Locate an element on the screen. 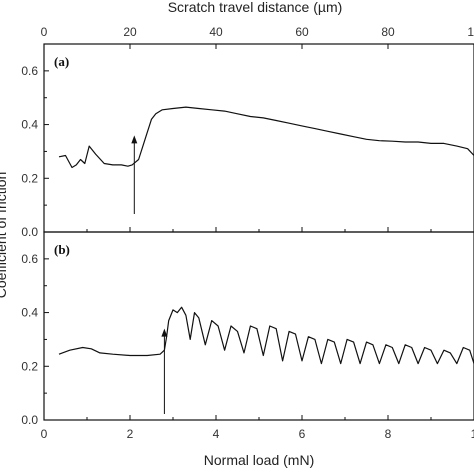  x-tick-label: 4 is located at coordinates (216, 434).